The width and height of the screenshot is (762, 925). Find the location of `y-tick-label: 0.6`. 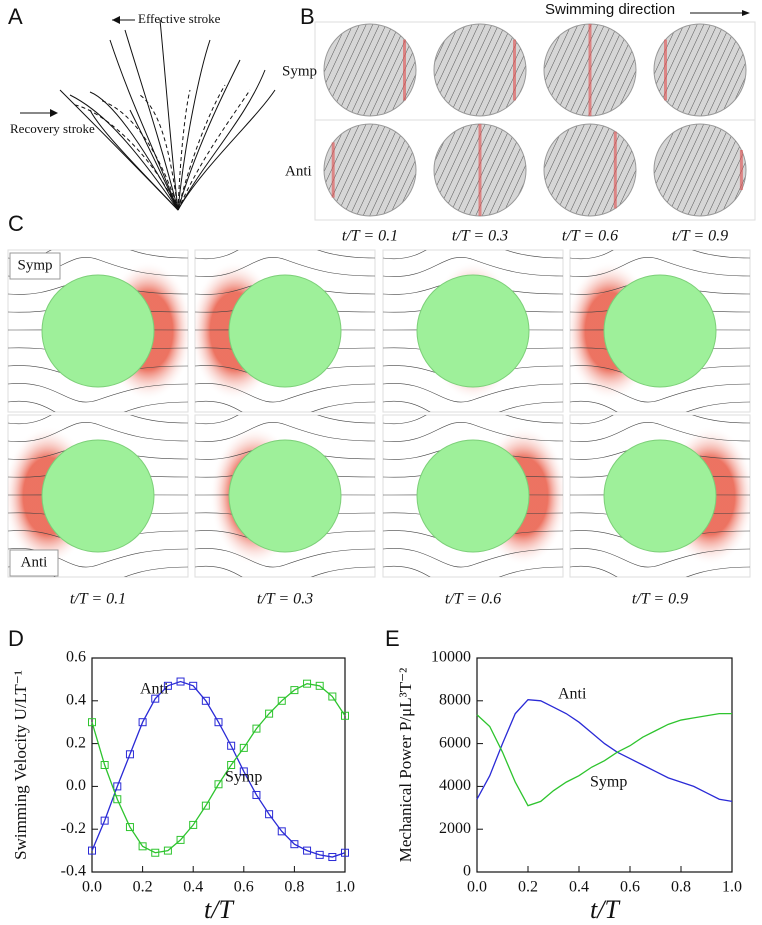

y-tick-label: 0.6 is located at coordinates (76, 657).